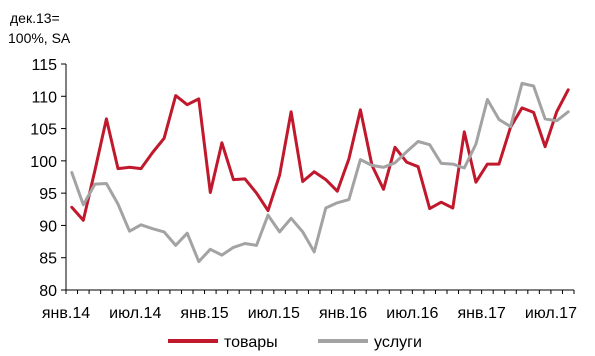  What do you see at coordinates (48, 291) in the screenshot?
I see `y-tick-label: 80` at bounding box center [48, 291].